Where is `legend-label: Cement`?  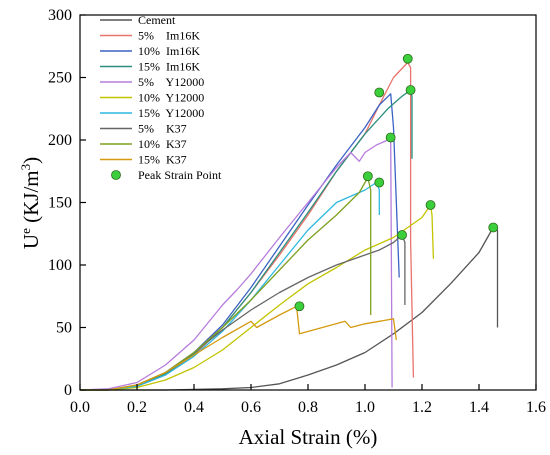 legend-label: Cement is located at coordinates (157, 20).